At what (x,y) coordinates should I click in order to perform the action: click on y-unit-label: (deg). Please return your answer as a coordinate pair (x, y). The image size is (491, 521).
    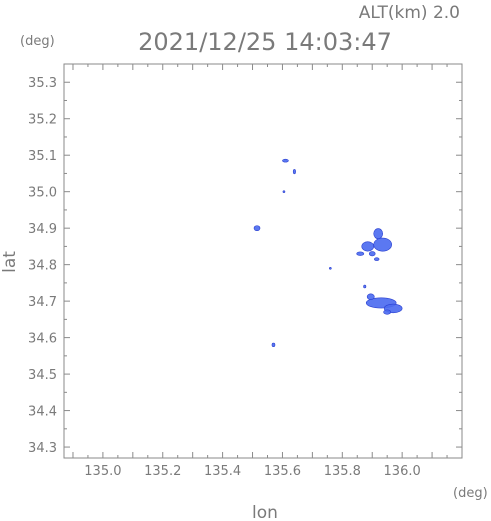
    Looking at the image, I should click on (37, 41).